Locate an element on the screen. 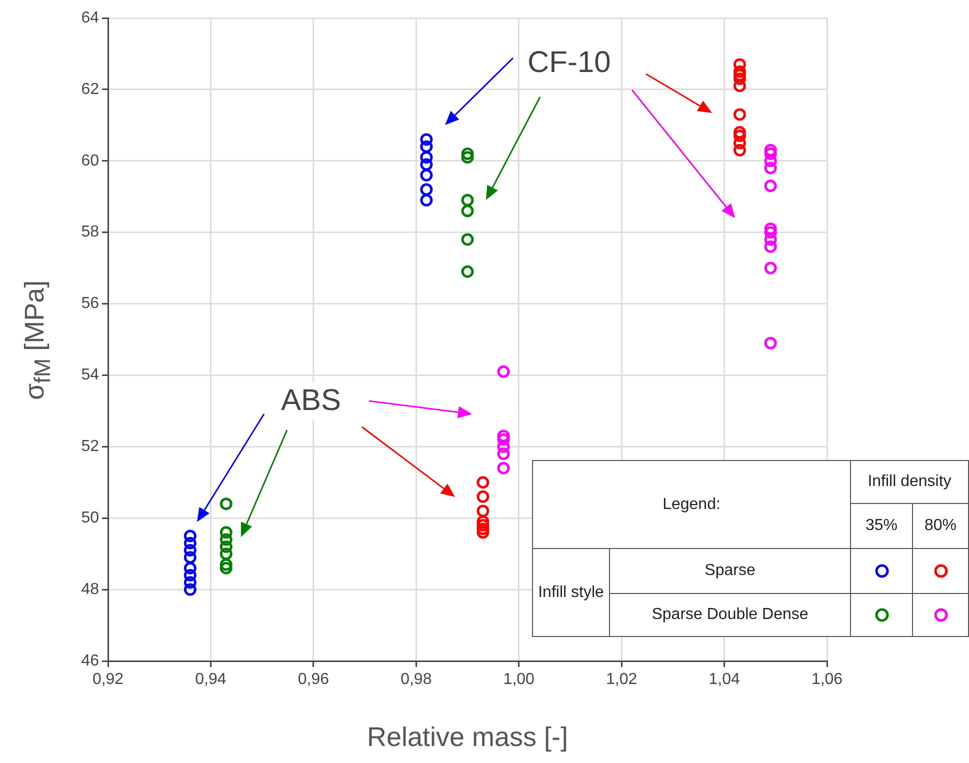 This screenshot has height=763, width=969. y-tick-label: 52 is located at coordinates (90, 447).